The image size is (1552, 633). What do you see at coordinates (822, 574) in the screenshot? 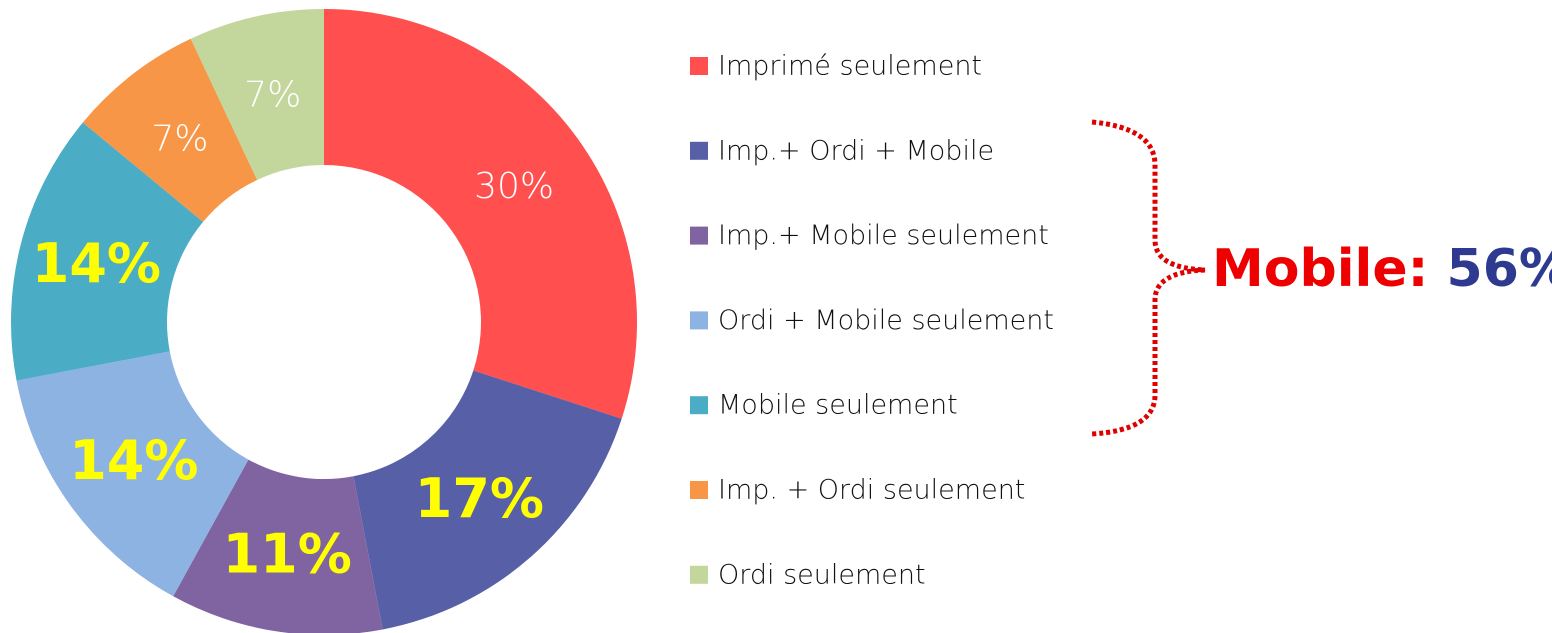
I see `legend-label: Ordi seulement` at bounding box center [822, 574].